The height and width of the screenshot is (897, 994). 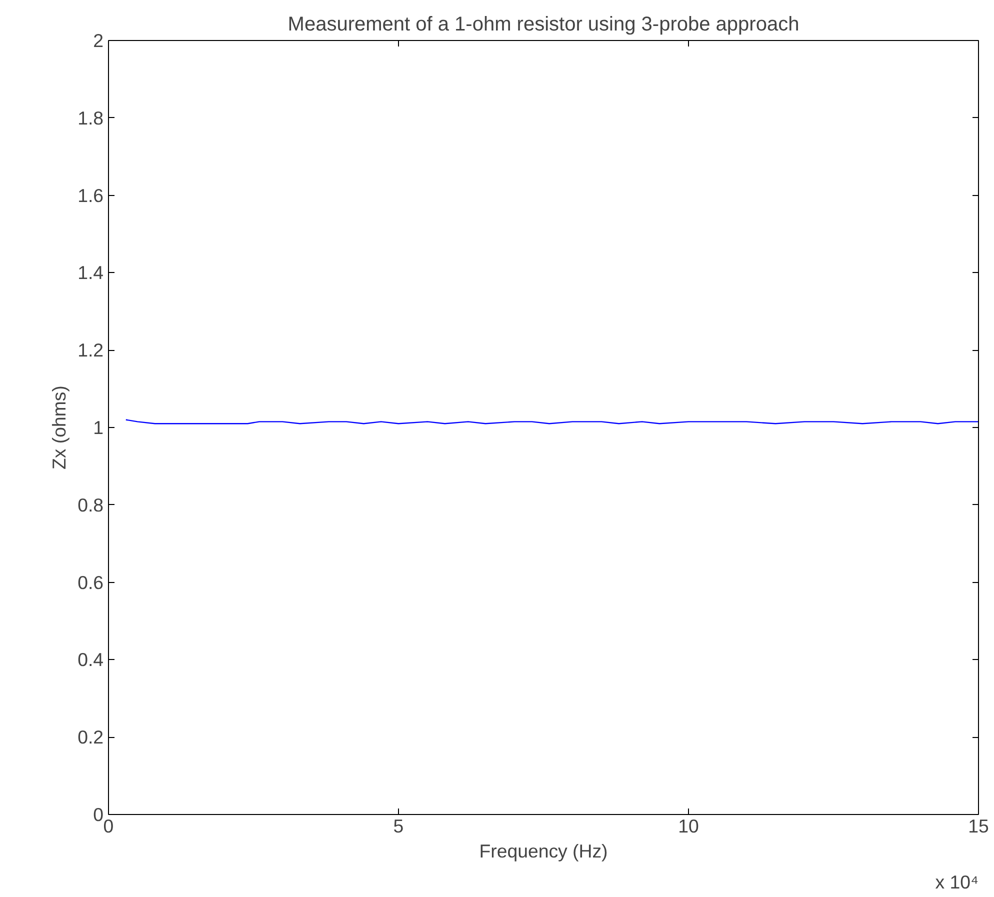 What do you see at coordinates (98, 40) in the screenshot?
I see `y-tick-label: 2` at bounding box center [98, 40].